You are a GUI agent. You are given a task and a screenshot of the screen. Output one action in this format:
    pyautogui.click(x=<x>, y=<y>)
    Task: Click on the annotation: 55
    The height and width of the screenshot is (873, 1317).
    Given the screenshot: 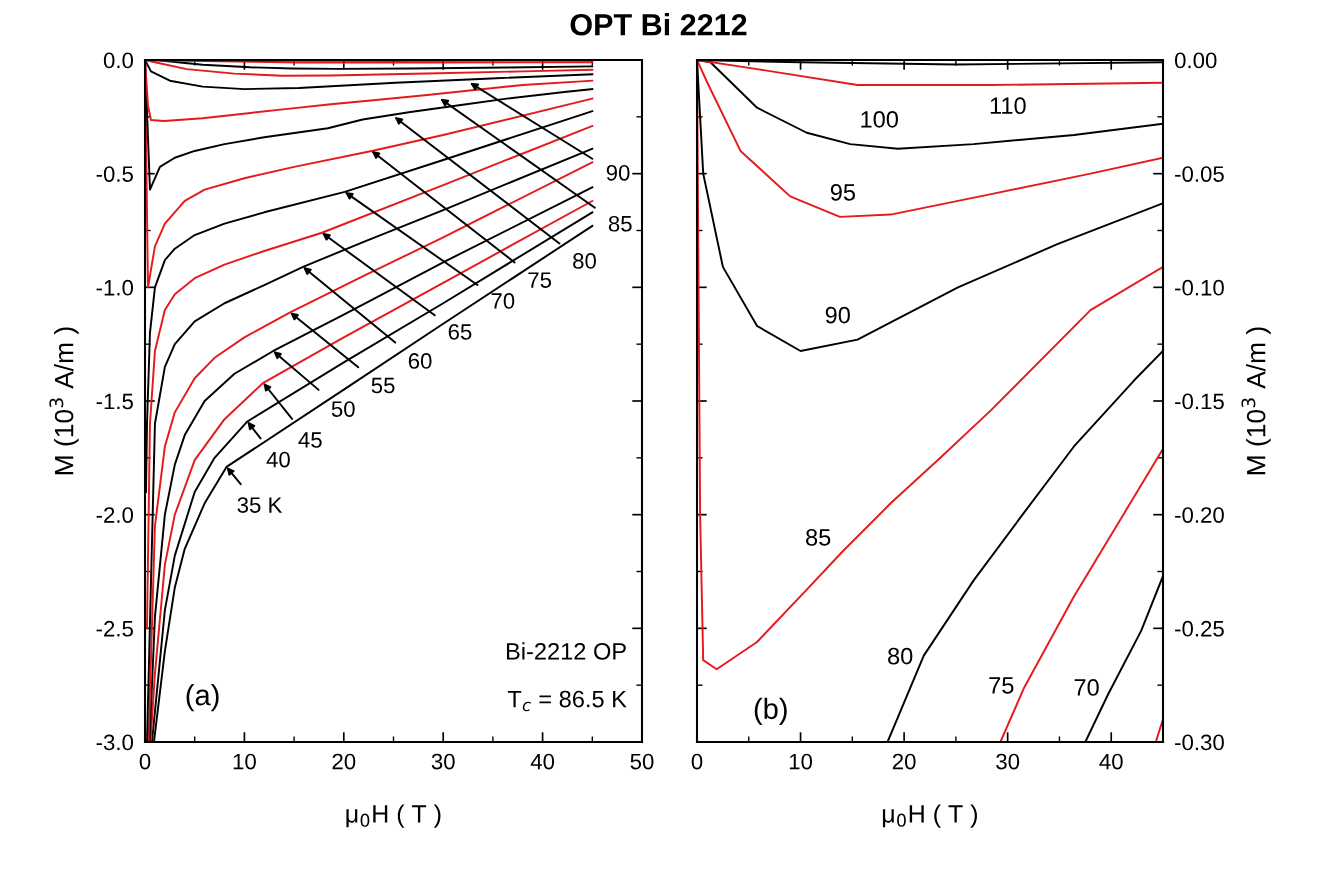 What is the action you would take?
    pyautogui.click(x=383, y=385)
    